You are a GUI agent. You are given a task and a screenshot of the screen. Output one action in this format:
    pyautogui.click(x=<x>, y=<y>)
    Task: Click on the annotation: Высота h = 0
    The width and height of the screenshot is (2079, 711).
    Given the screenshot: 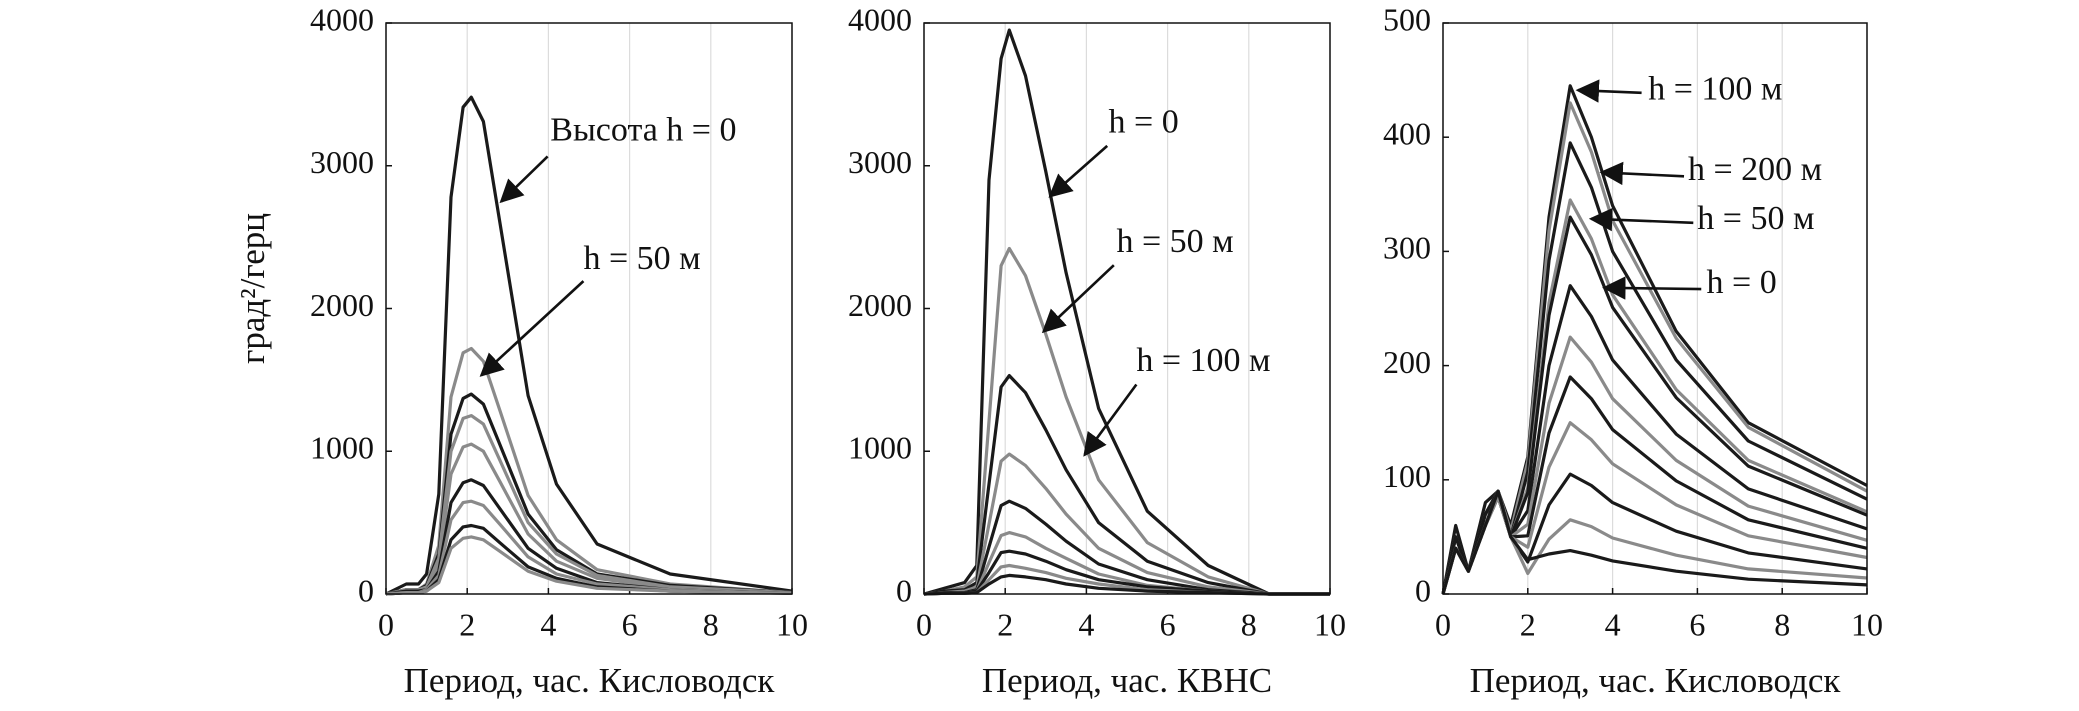 What is the action you would take?
    pyautogui.click(x=643, y=129)
    